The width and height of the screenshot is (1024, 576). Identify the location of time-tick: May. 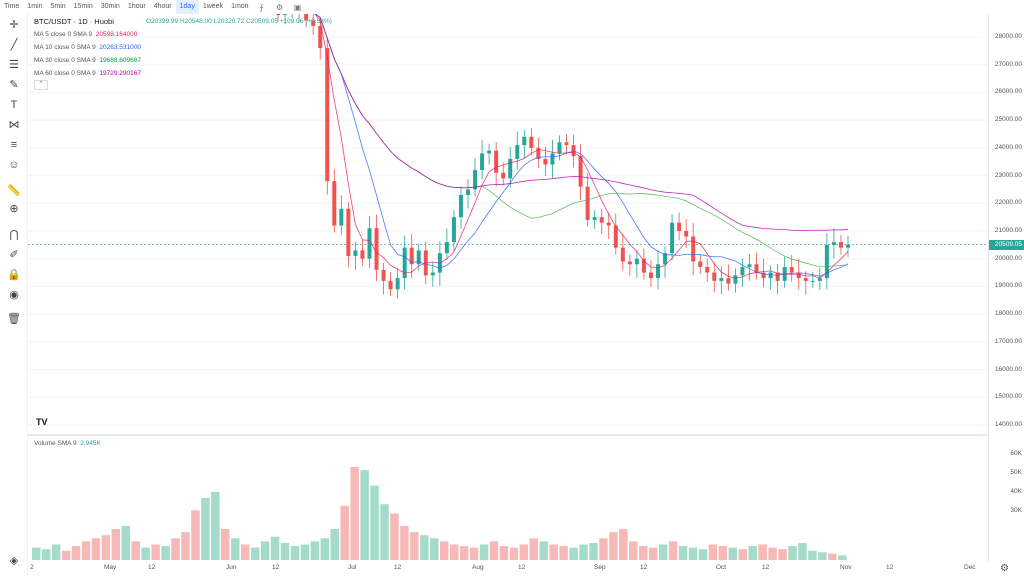
(110, 567).